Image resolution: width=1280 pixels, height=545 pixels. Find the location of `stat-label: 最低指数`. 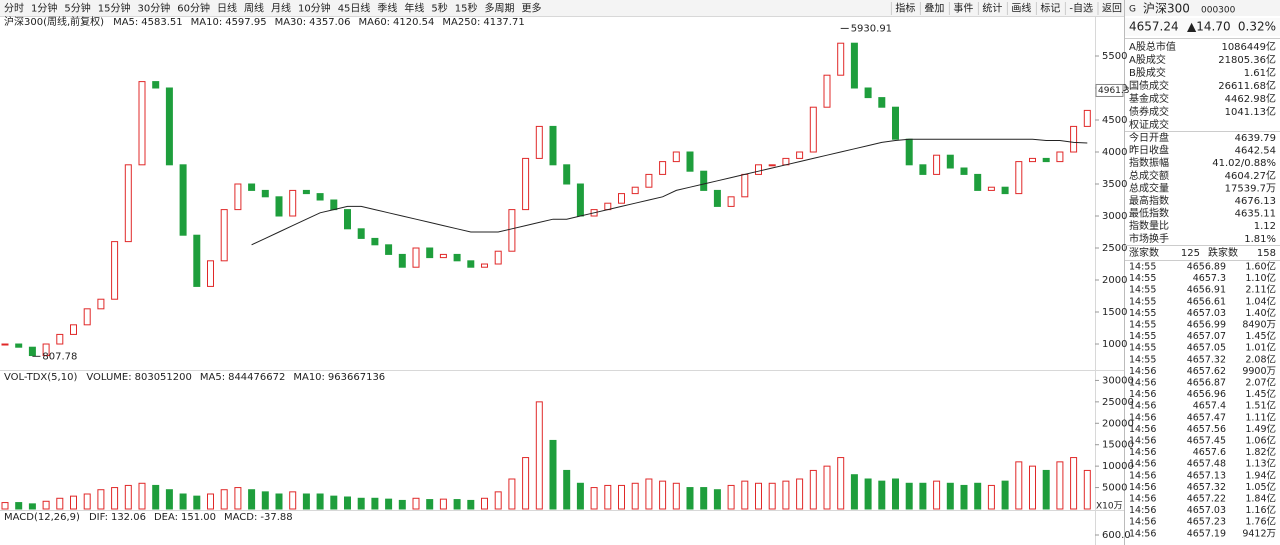

stat-label: 最低指数 is located at coordinates (1149, 213).